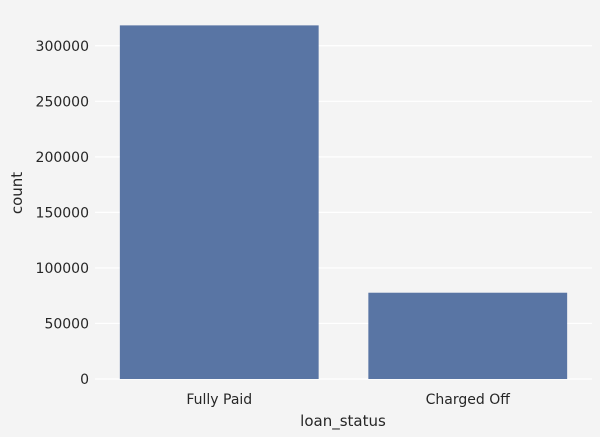 Image resolution: width=600 pixels, height=437 pixels. I want to click on bar-charged-off, so click(468, 335).